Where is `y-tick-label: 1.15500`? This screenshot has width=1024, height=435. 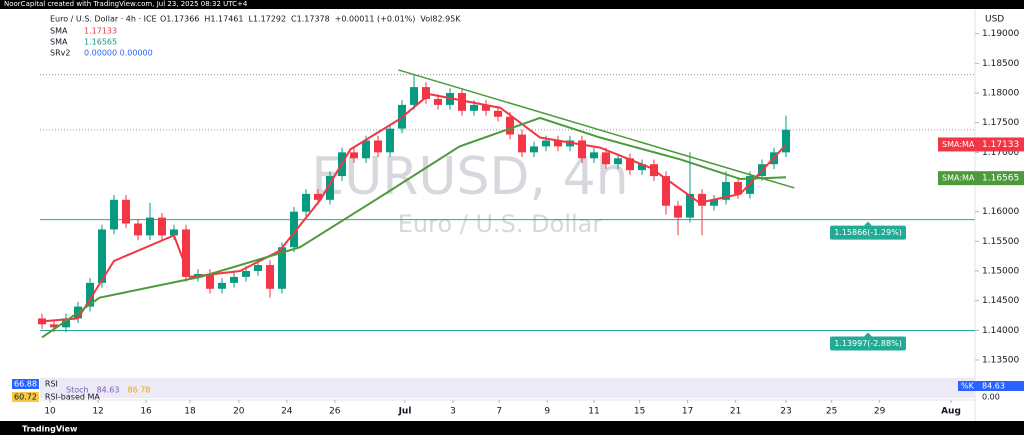
y-tick-label: 1.15500 is located at coordinates (1000, 242).